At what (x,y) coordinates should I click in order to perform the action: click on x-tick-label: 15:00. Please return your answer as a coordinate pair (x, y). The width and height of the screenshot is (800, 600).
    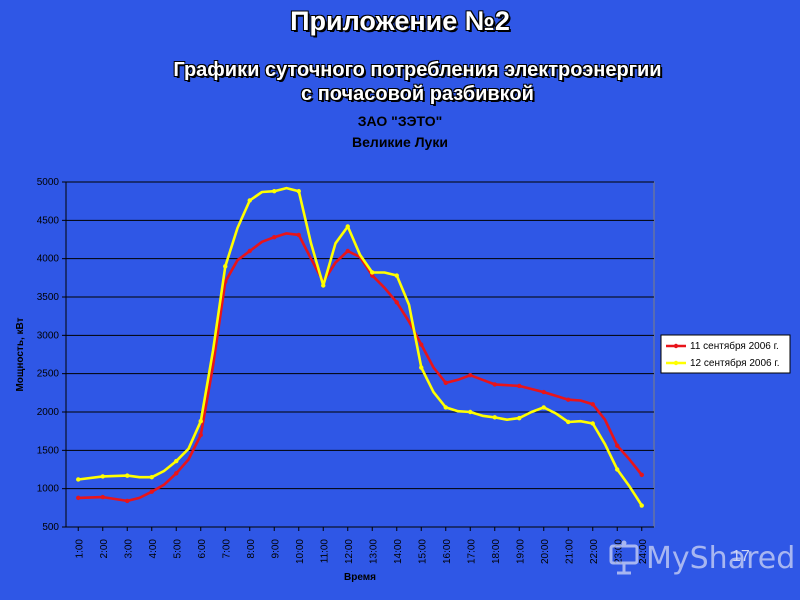
    Looking at the image, I should click on (422, 551).